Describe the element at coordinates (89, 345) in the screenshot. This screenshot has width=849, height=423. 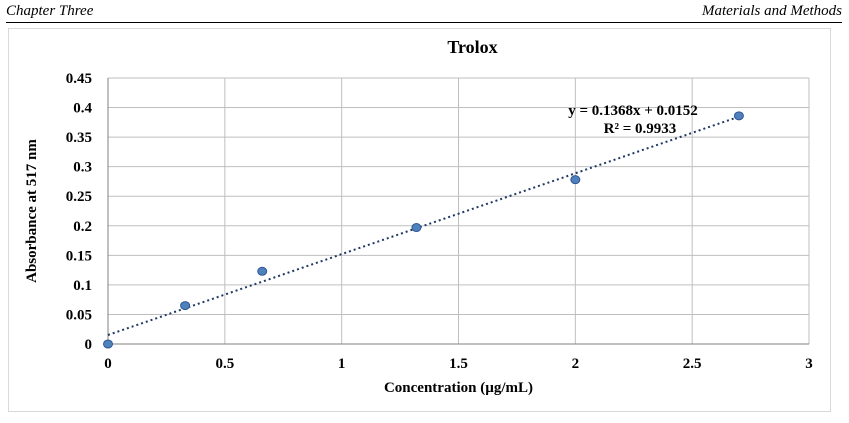
I see `y-tick-label: 0` at that location.